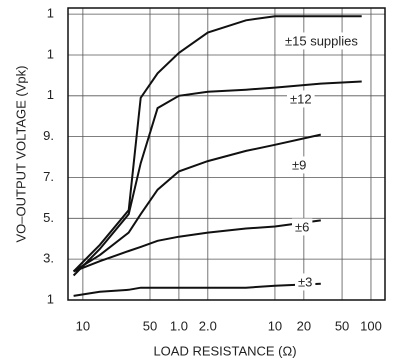  What do you see at coordinates (48, 135) in the screenshot?
I see `y-tick-label: 9.` at bounding box center [48, 135].